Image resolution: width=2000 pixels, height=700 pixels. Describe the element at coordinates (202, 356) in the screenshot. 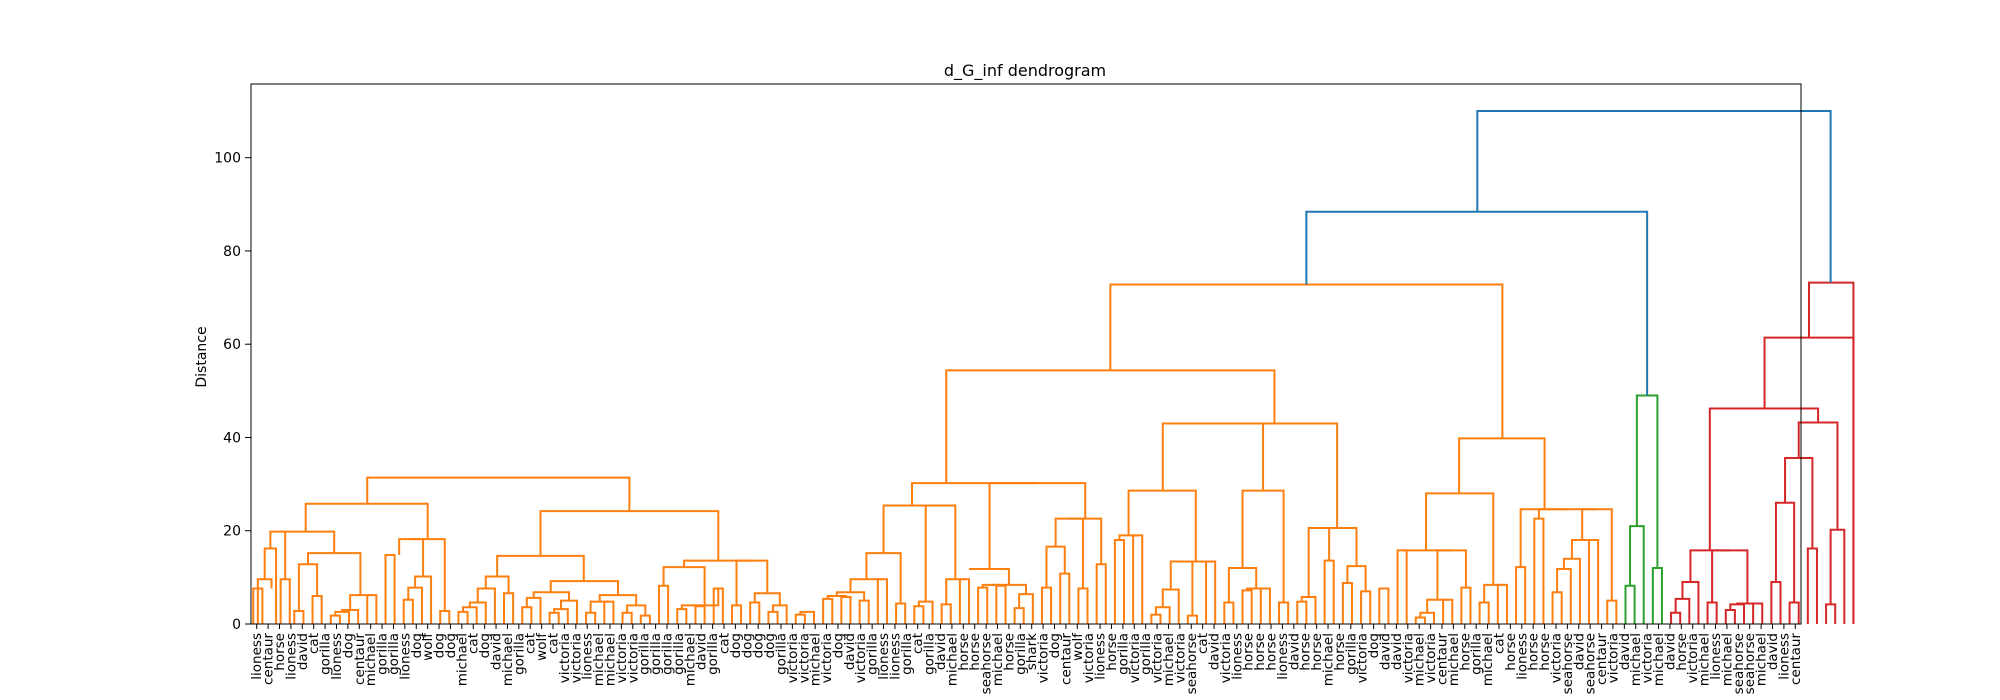

I see `y-axis-label: Distance` at that location.